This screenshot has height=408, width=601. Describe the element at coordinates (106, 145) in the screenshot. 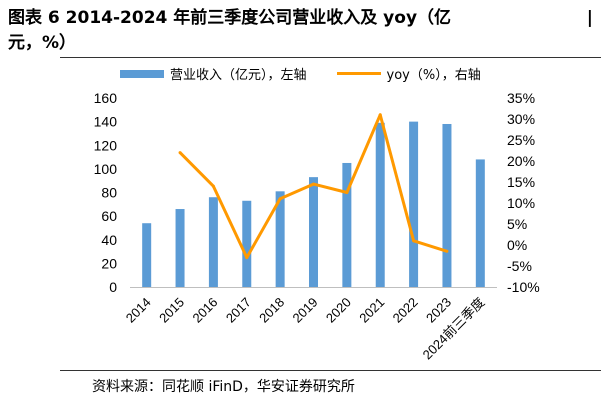

I see `left-axis-tick-label: 120` at that location.